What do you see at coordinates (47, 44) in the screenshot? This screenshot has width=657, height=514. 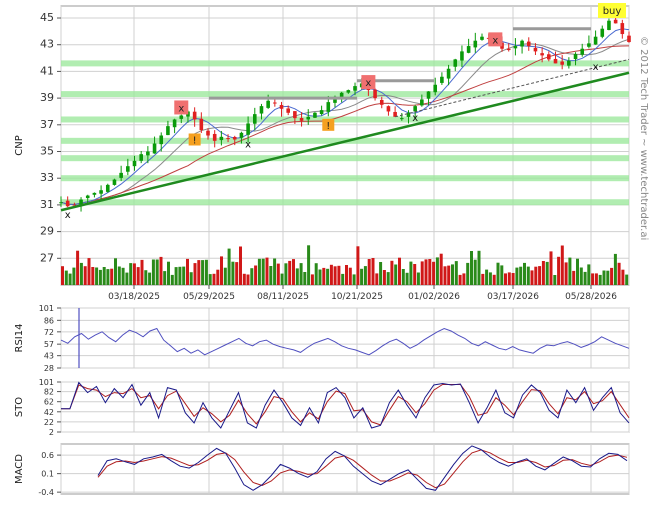 I see `price-ytick-label: 43` at bounding box center [47, 44].